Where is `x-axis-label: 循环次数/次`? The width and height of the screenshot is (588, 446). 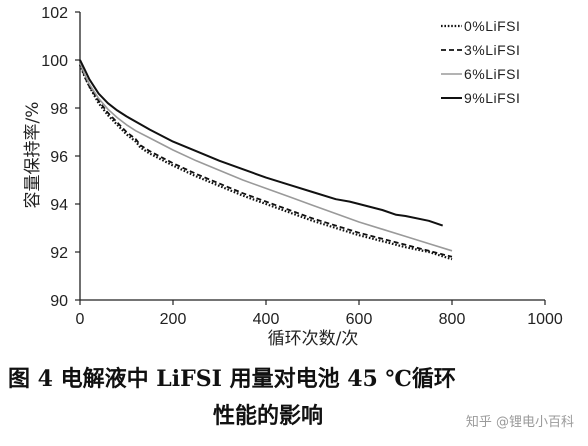 x-axis-label: 循环次数/次 is located at coordinates (313, 339).